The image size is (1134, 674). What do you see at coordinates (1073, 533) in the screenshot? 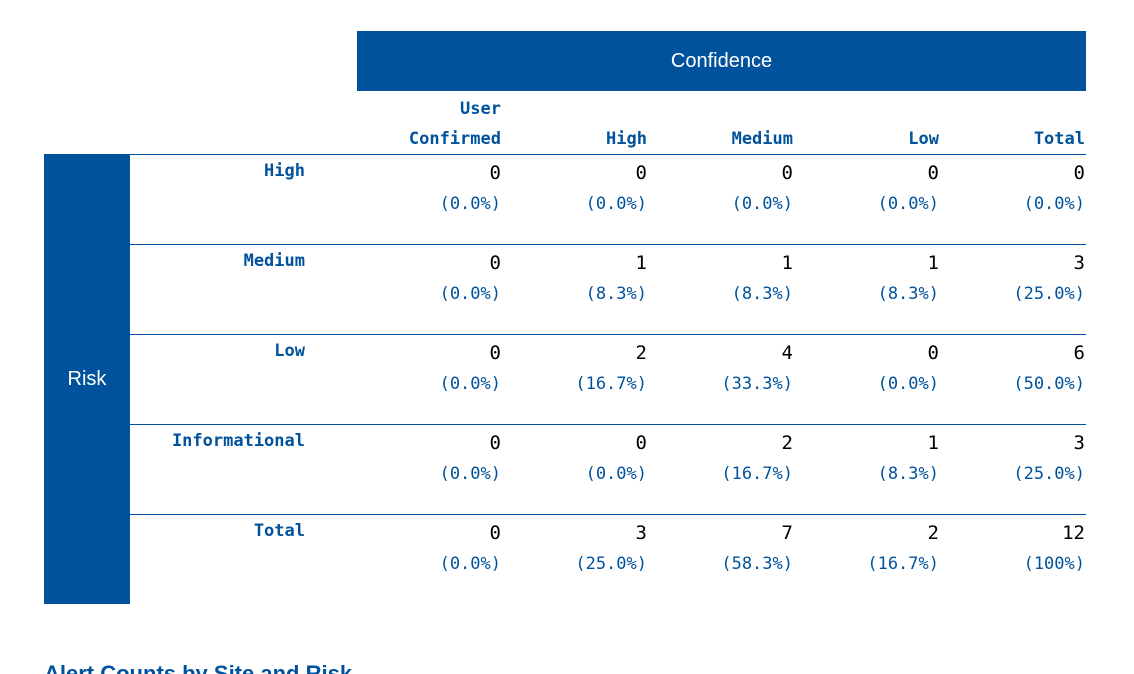
I see `cell-count: 12` at bounding box center [1073, 533].